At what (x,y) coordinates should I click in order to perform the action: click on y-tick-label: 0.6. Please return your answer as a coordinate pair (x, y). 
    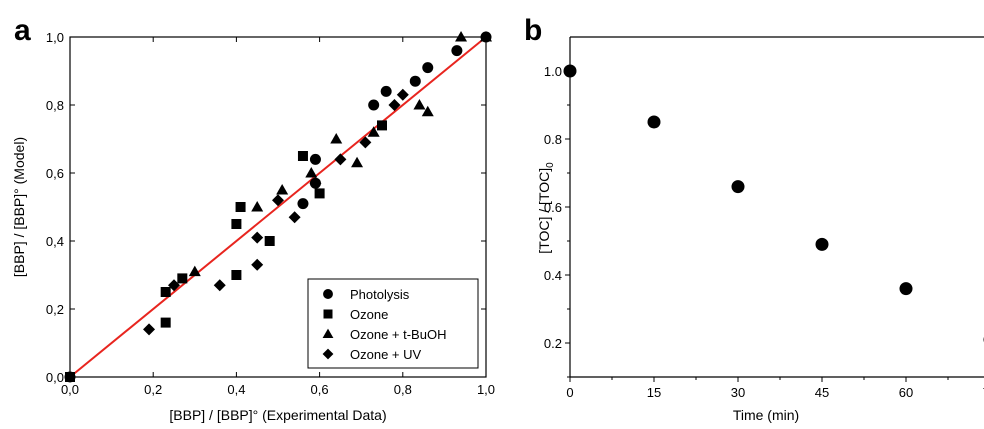
    Looking at the image, I should click on (553, 207).